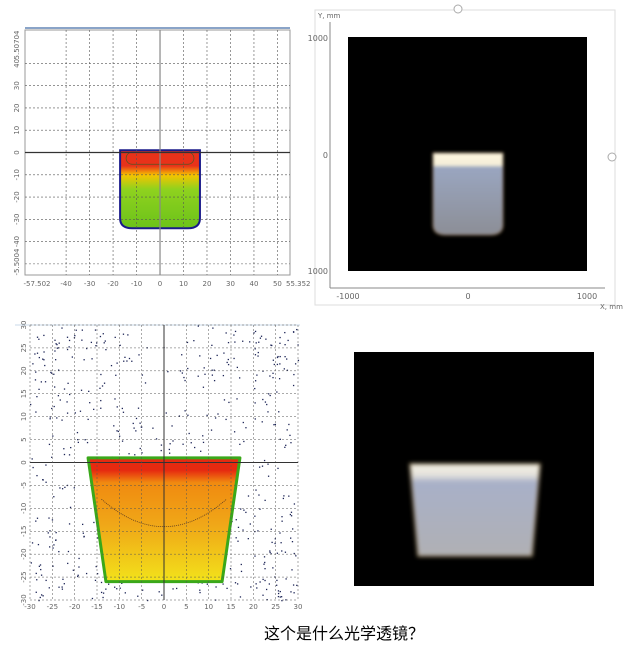 The height and width of the screenshot is (647, 628). Describe the element at coordinates (24, 325) in the screenshot. I see `y-tick-label: 30` at that location.